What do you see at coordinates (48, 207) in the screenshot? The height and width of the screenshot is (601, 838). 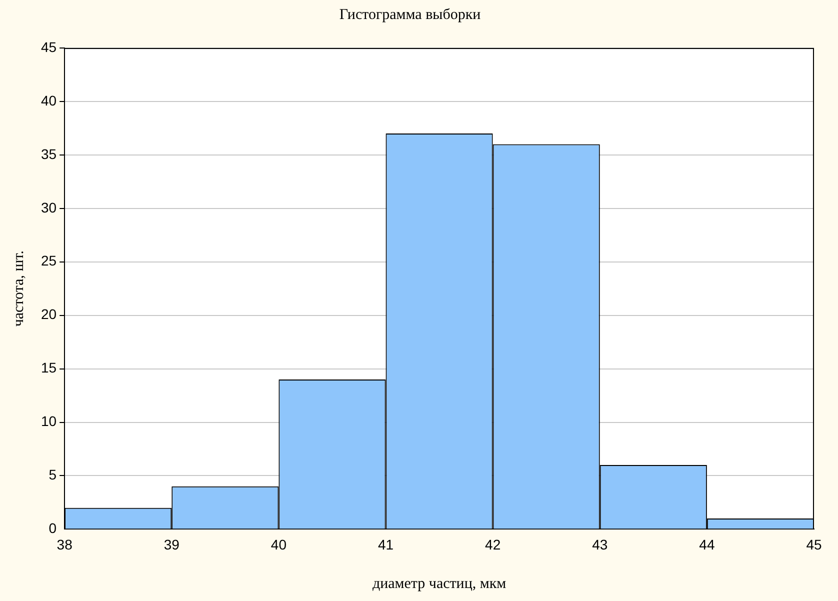 I see `y-tick-label: 30` at bounding box center [48, 207].